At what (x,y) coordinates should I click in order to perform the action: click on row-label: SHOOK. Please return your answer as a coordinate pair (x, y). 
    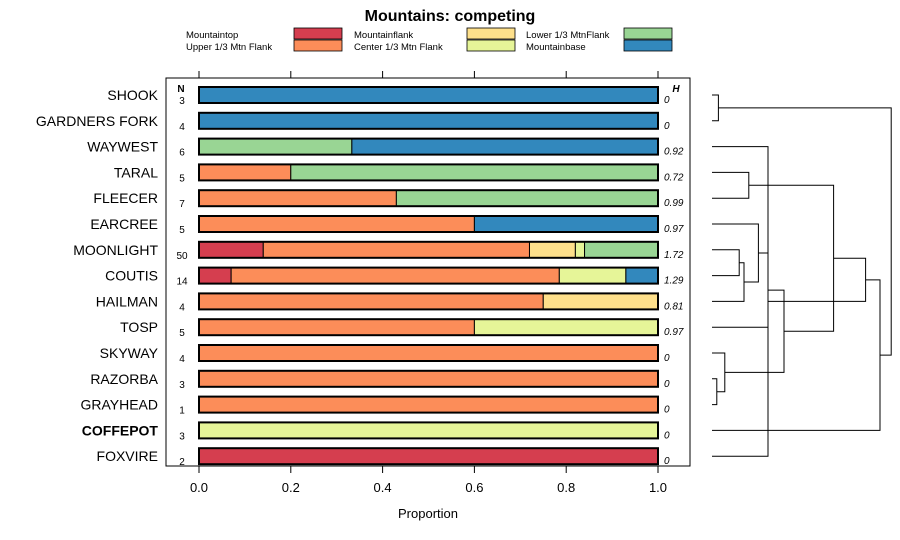
    Looking at the image, I should click on (132, 95).